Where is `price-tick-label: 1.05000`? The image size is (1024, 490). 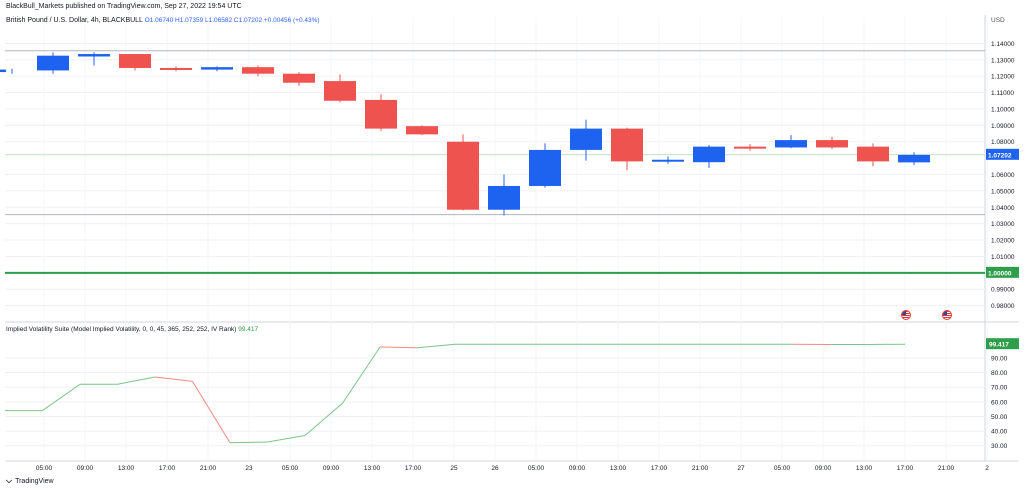
price-tick-label: 1.05000 is located at coordinates (1003, 191).